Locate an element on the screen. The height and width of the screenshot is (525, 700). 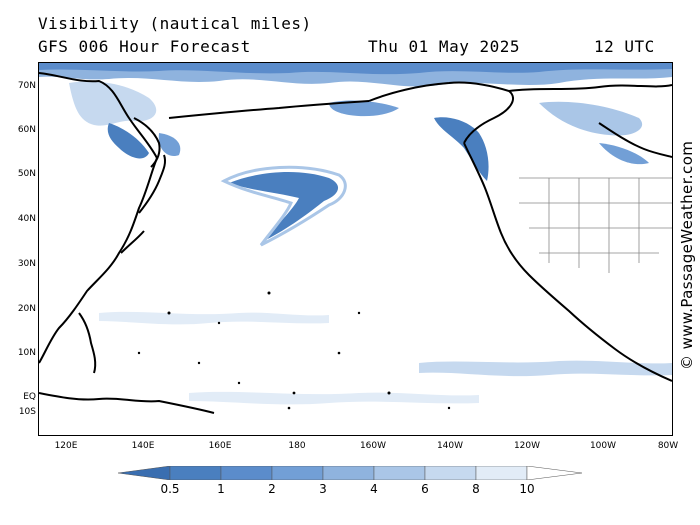
hudson-bay-patch is located at coordinates (624, 154).